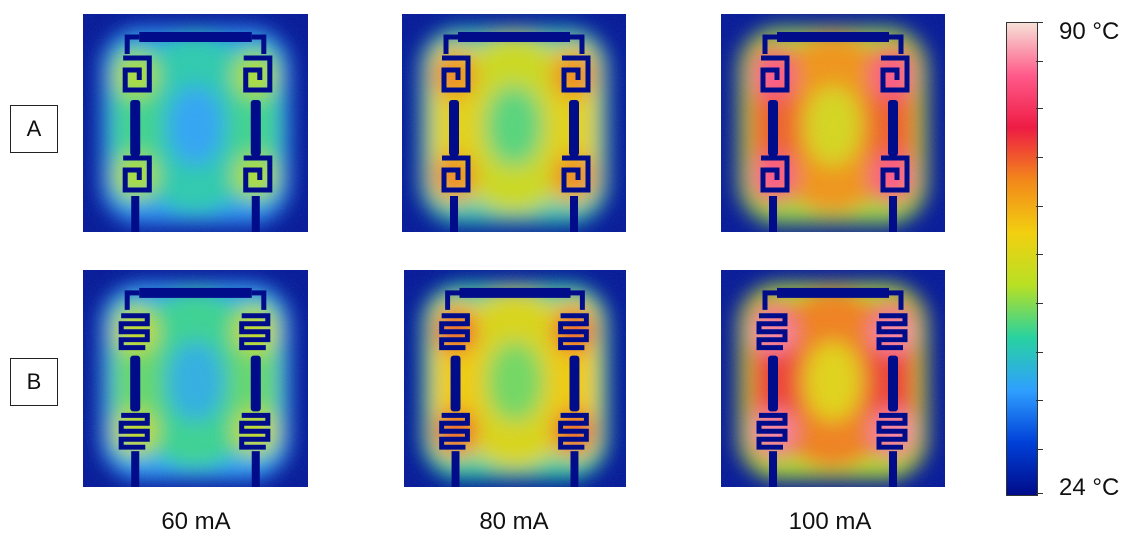  What do you see at coordinates (1022, 259) in the screenshot?
I see `temperature-colorbar` at bounding box center [1022, 259].